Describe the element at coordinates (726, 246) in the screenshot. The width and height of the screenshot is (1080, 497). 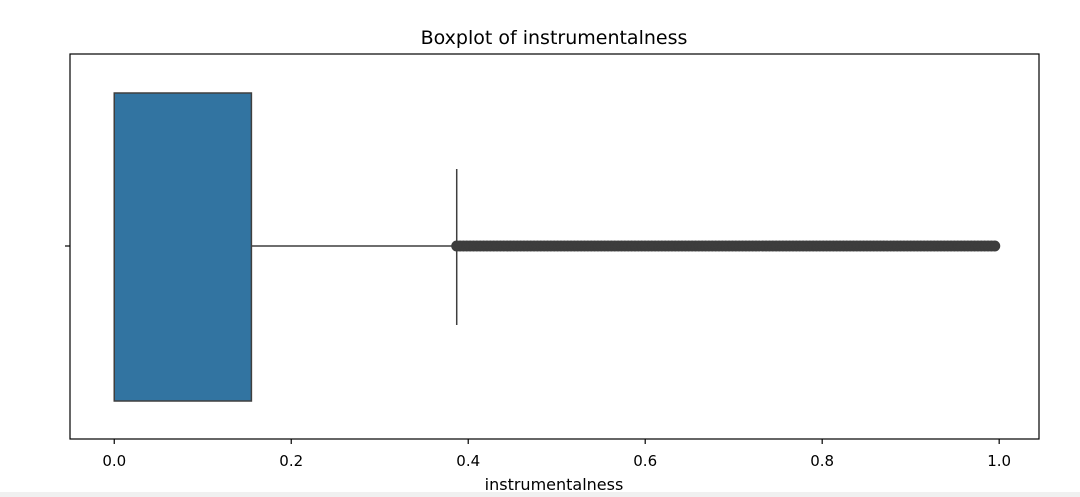
I see `outlier-points` at that location.